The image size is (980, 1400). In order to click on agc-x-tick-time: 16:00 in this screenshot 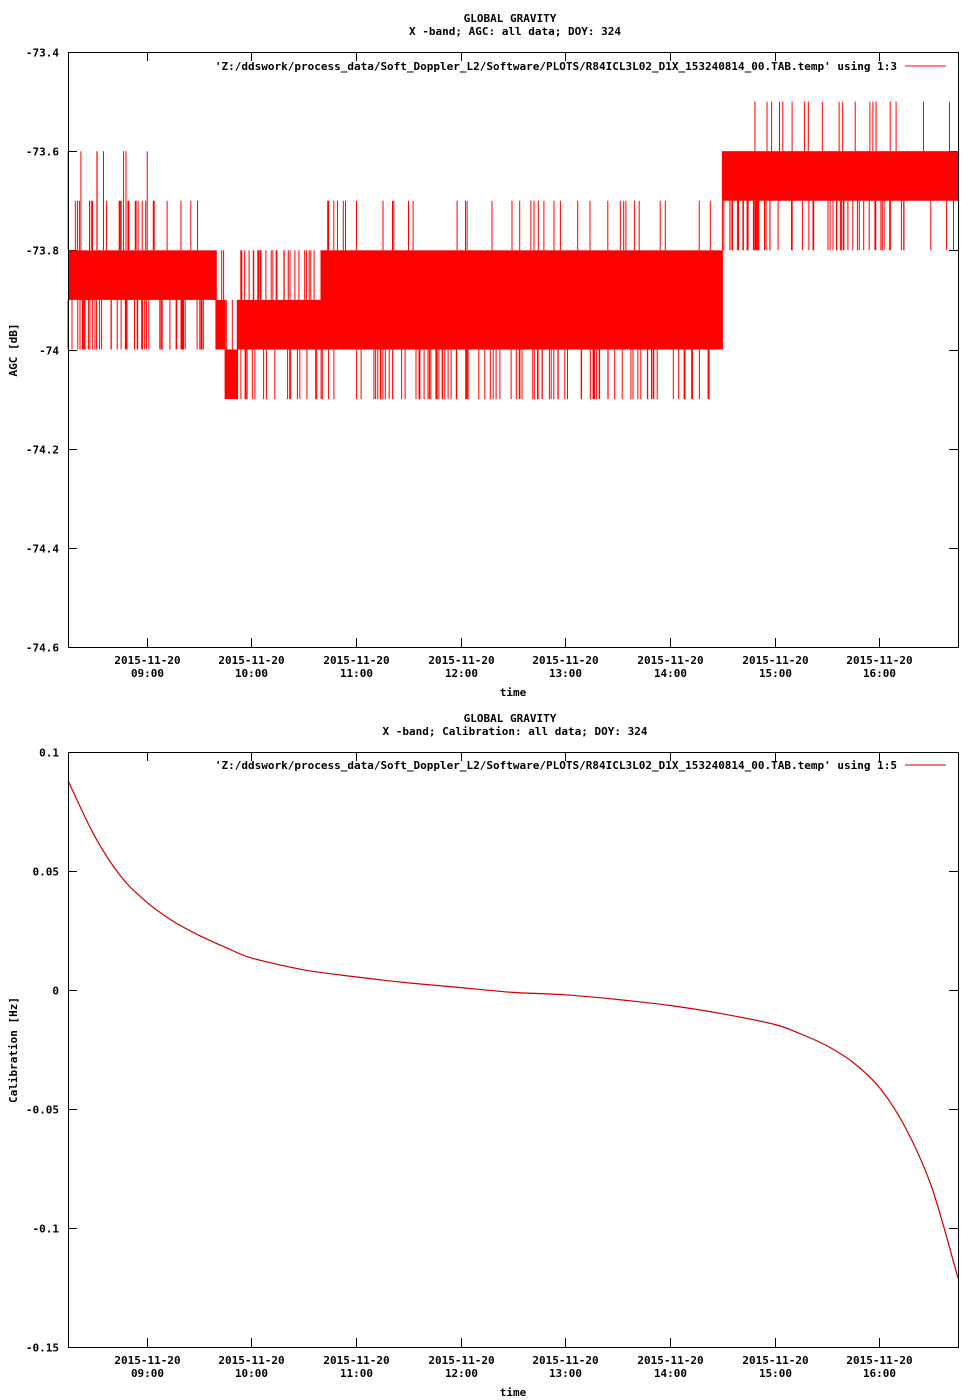, I will do `click(879, 673)`.